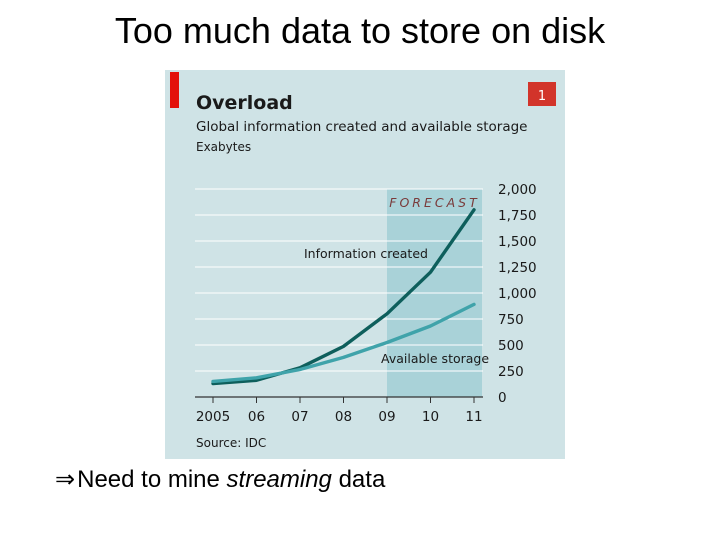  Describe the element at coordinates (174, 90) in the screenshot. I see `title-accent-bar` at that location.